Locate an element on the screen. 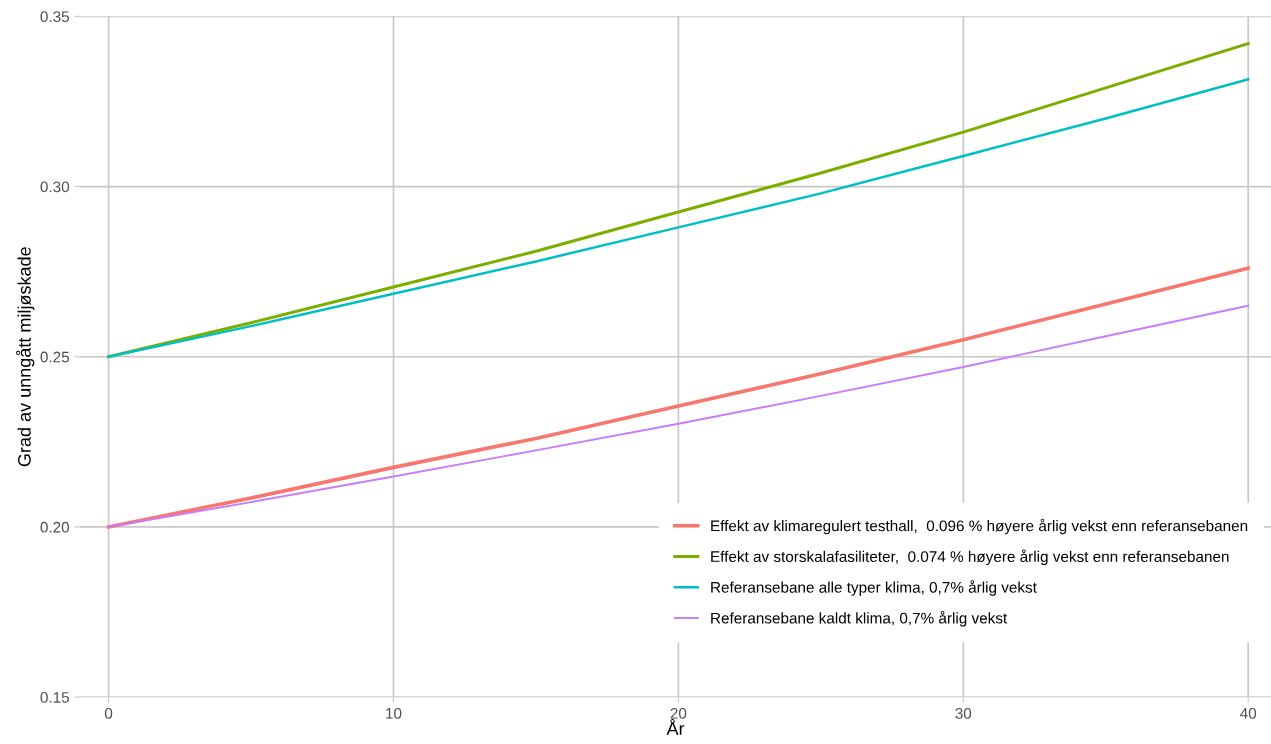  y-tick-label: 0.15 is located at coordinates (55, 697).